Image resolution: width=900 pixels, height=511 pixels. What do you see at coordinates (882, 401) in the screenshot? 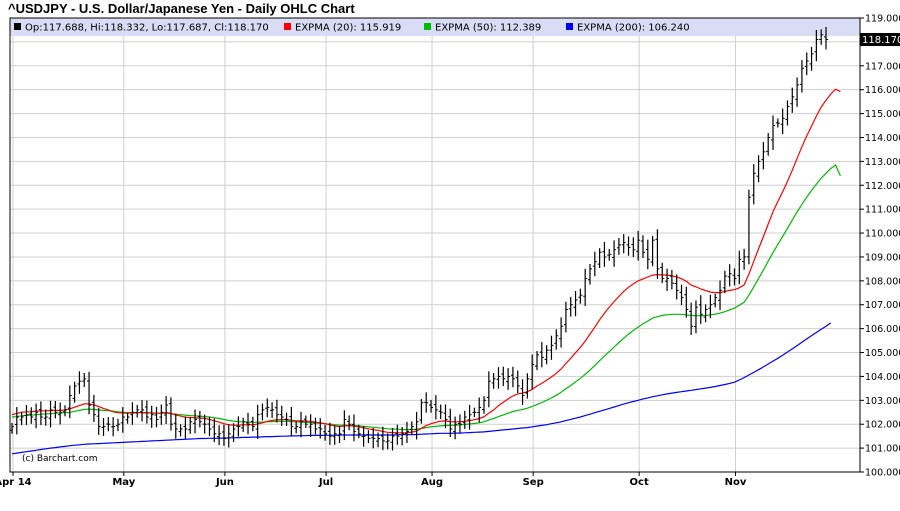
I see `y-tick-label: 103.000` at bounding box center [882, 401].